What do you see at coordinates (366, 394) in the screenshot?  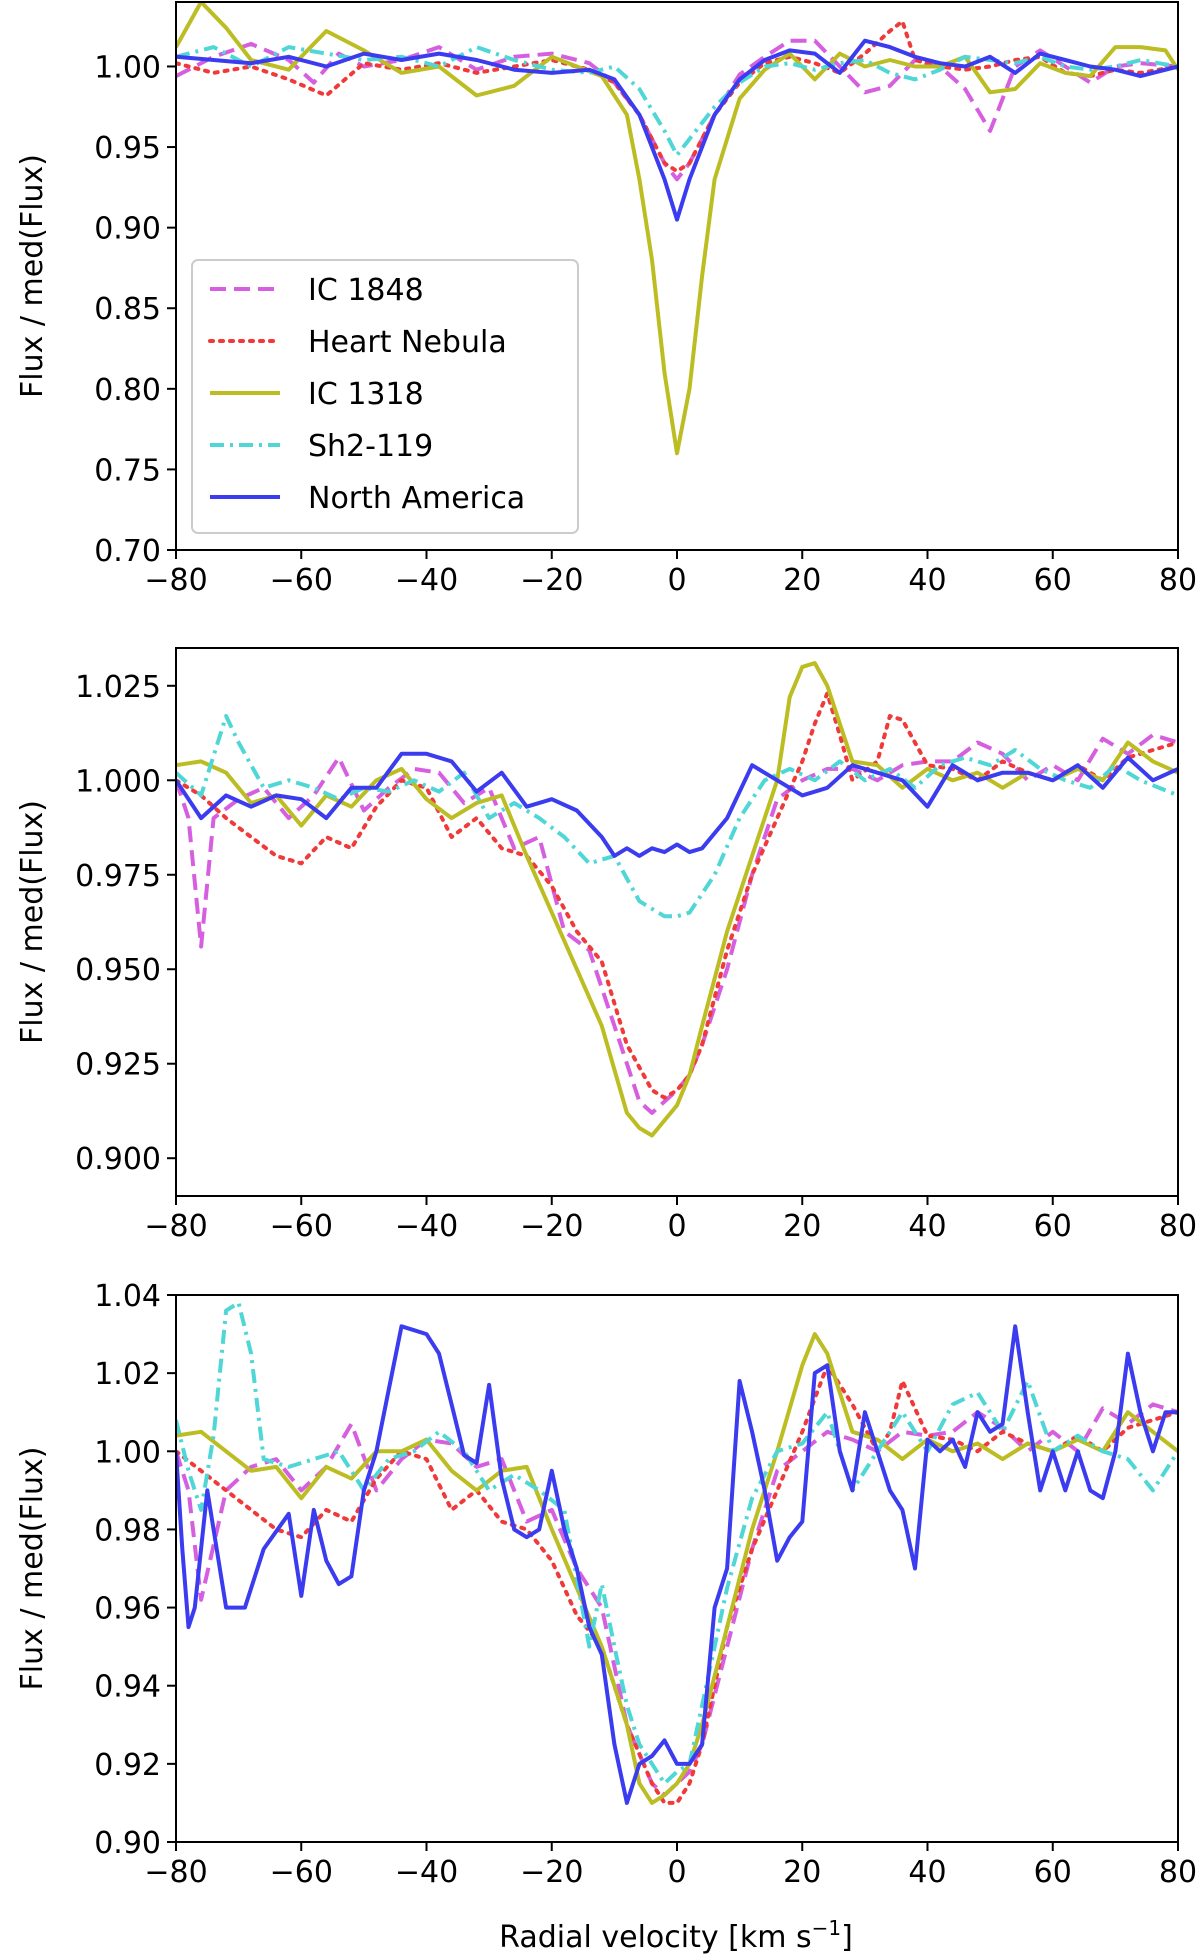 I see `legend-label: IC 1318` at bounding box center [366, 394].